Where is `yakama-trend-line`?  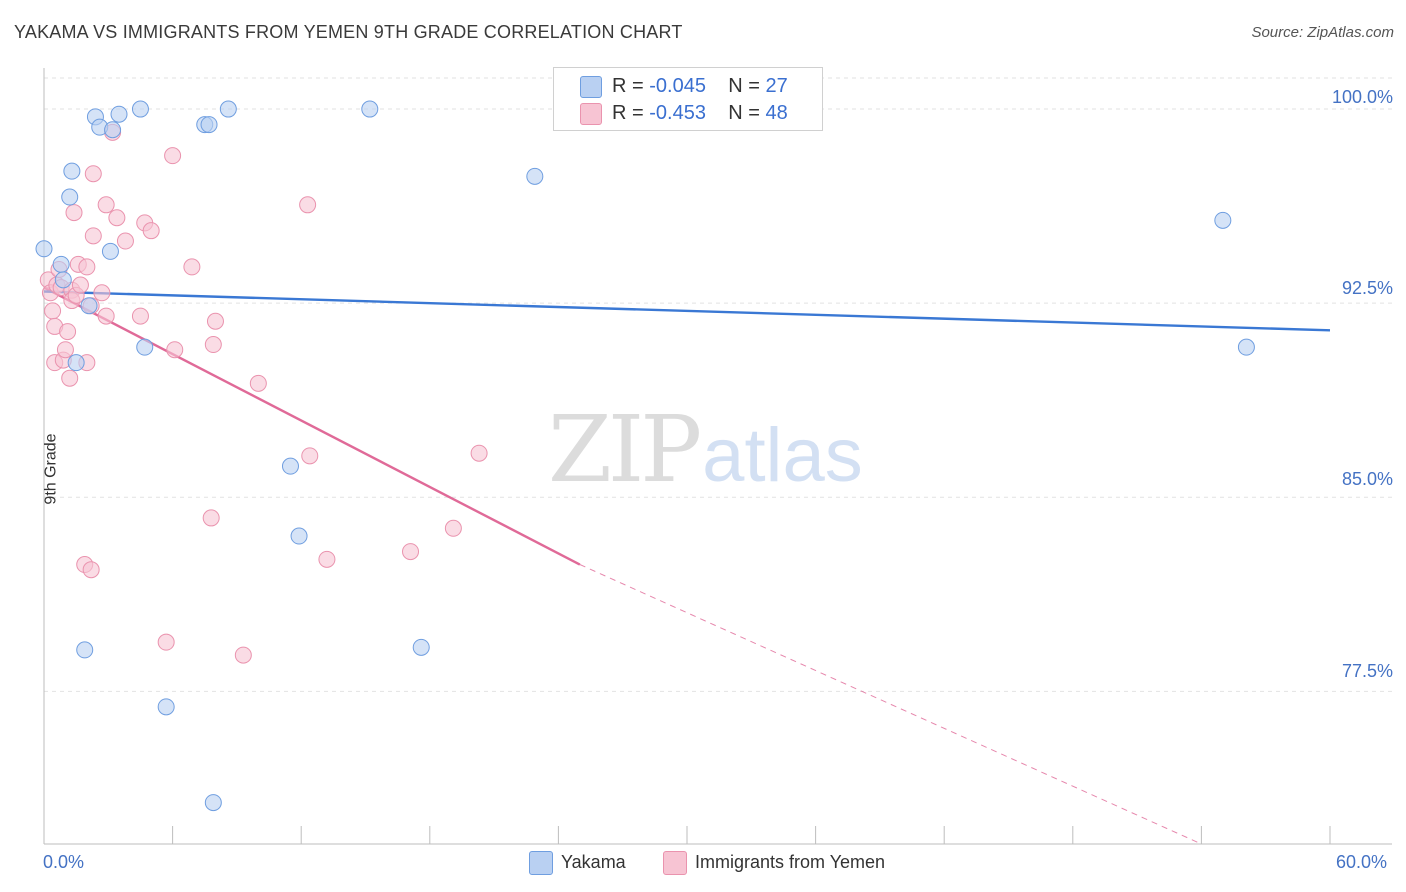 yakama-trend-line is located at coordinates (687, 311).